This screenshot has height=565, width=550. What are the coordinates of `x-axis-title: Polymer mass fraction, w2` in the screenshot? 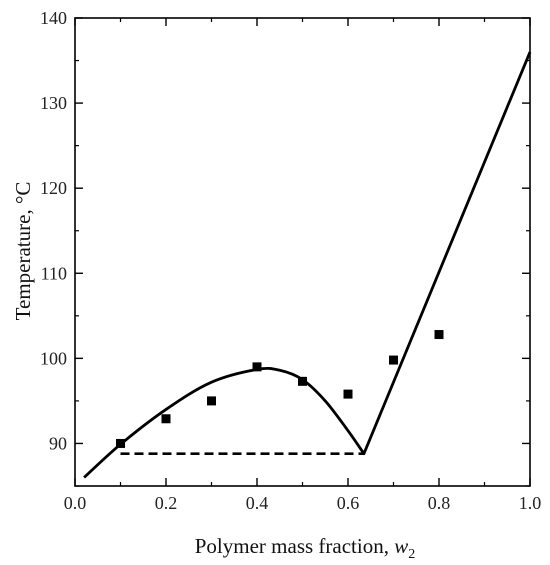 It's located at (305, 548).